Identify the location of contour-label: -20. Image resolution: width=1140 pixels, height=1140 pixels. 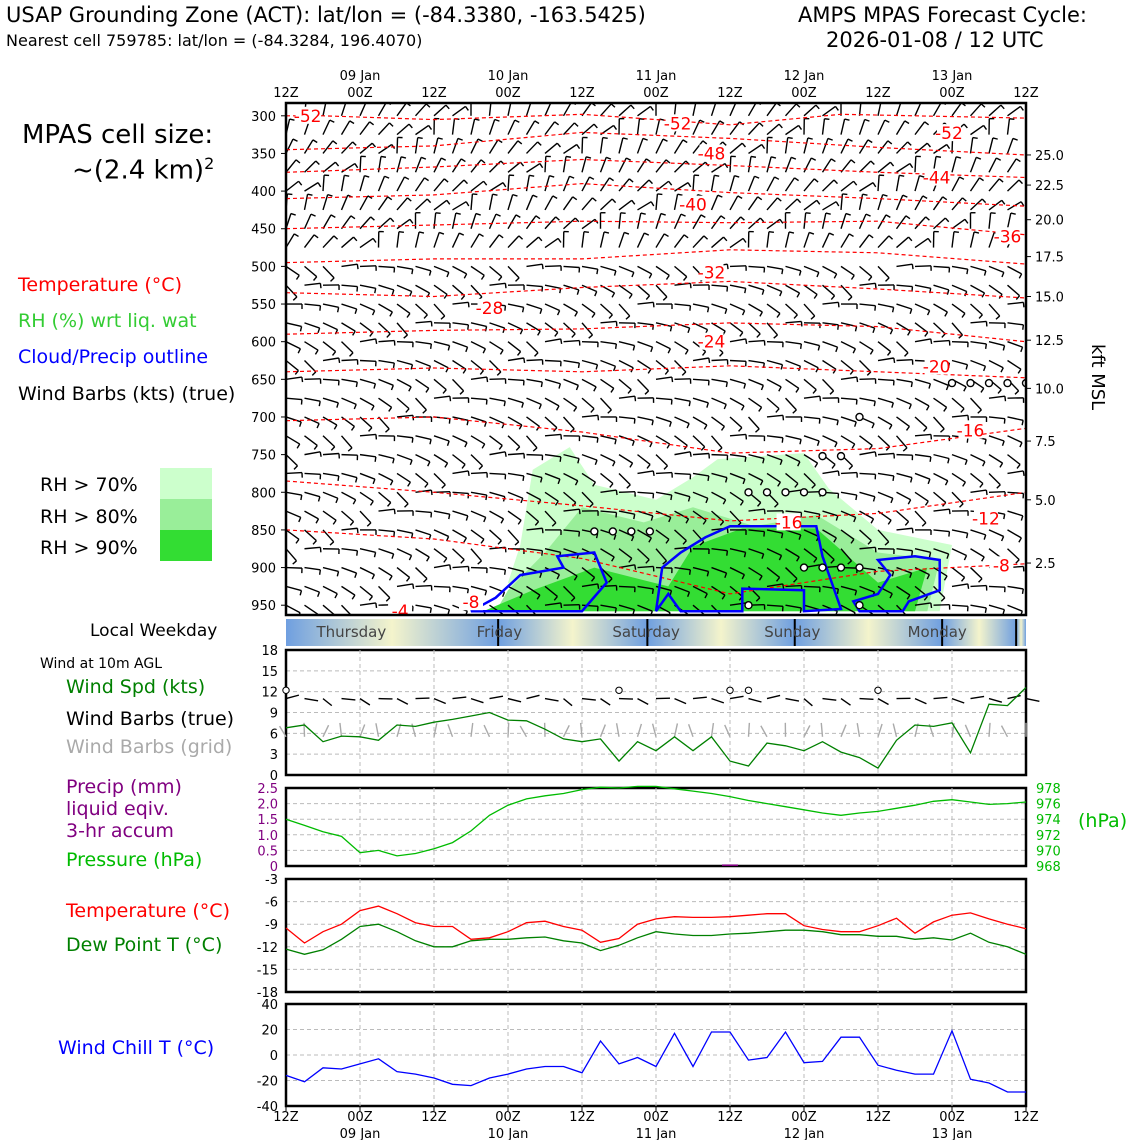
(937, 368).